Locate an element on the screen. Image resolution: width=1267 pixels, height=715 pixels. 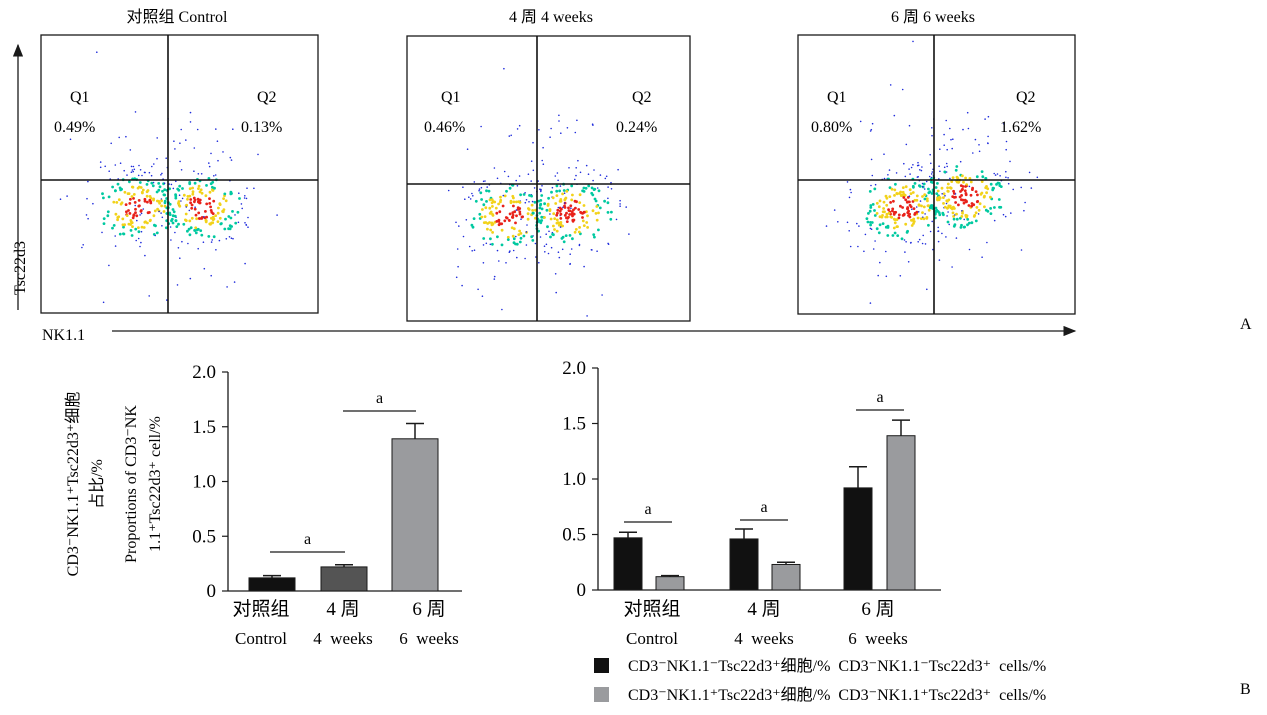
y-tick-label: 0 is located at coordinates (582, 590).